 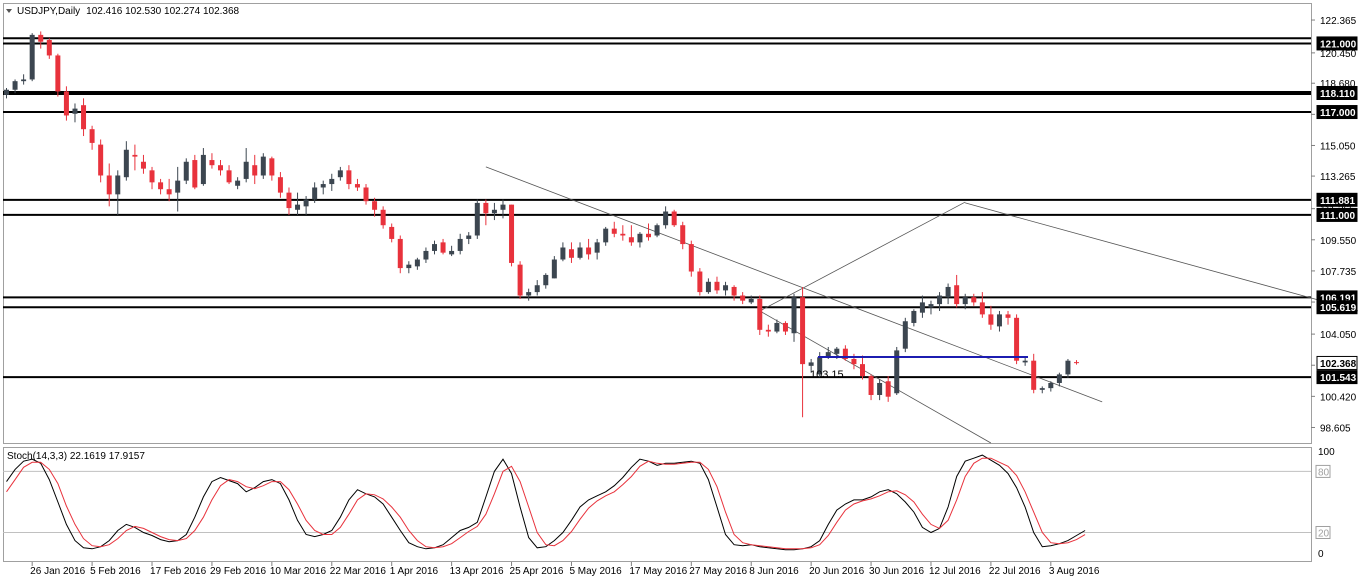 I want to click on time-tick-label: 22 Jul 2016, so click(x=1015, y=571).